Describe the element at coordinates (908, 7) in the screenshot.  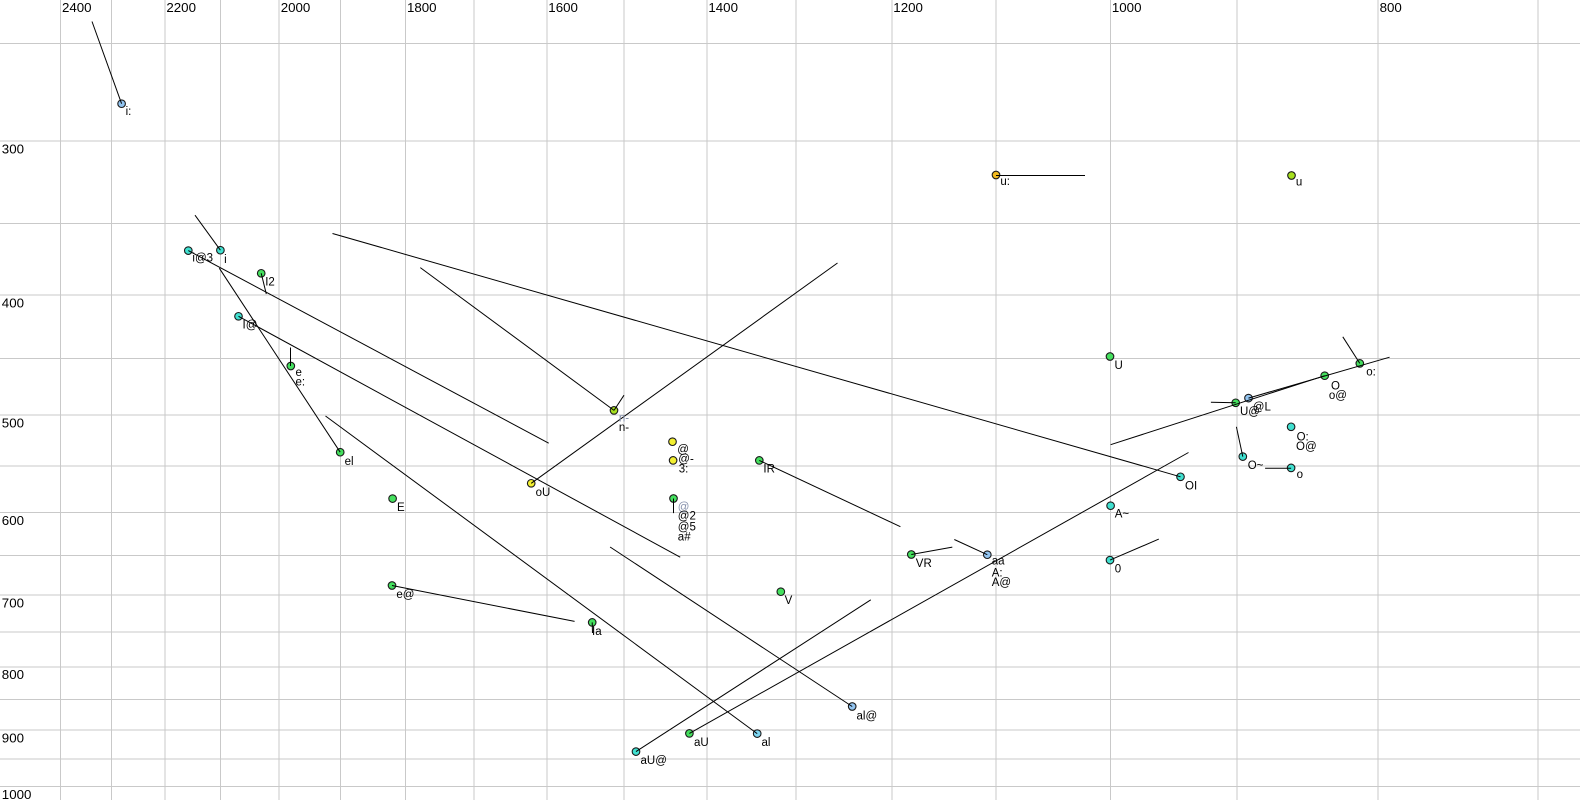
I see `svg-text: 1200` at that location.